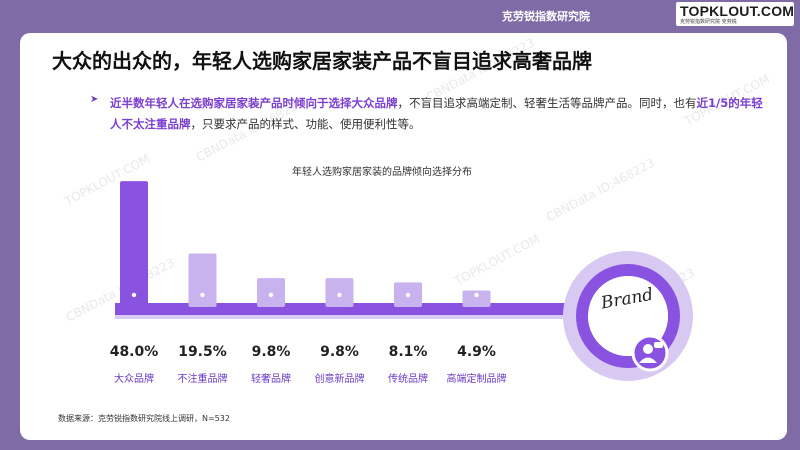 This screenshot has width=800, height=450. What do you see at coordinates (658, 345) in the screenshot?
I see `chat-bubble-icon` at bounding box center [658, 345].